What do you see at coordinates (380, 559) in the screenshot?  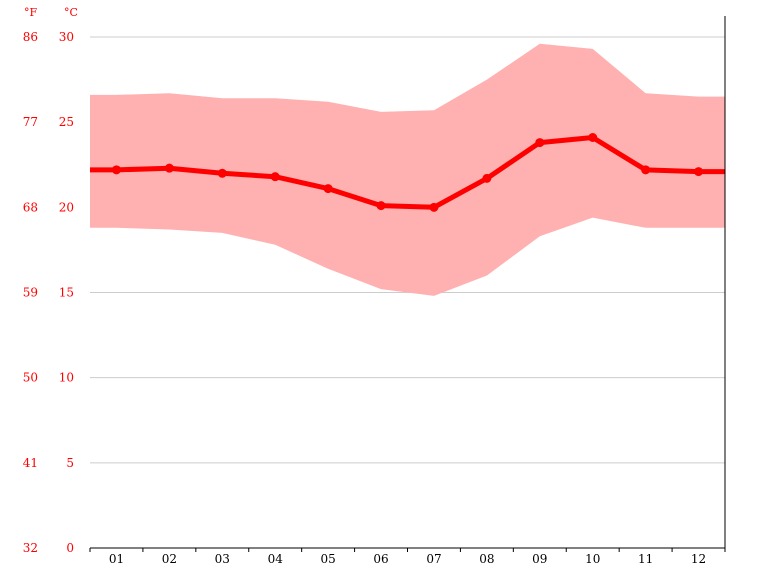 I see `x-tick-label-06: 06` at bounding box center [380, 559].